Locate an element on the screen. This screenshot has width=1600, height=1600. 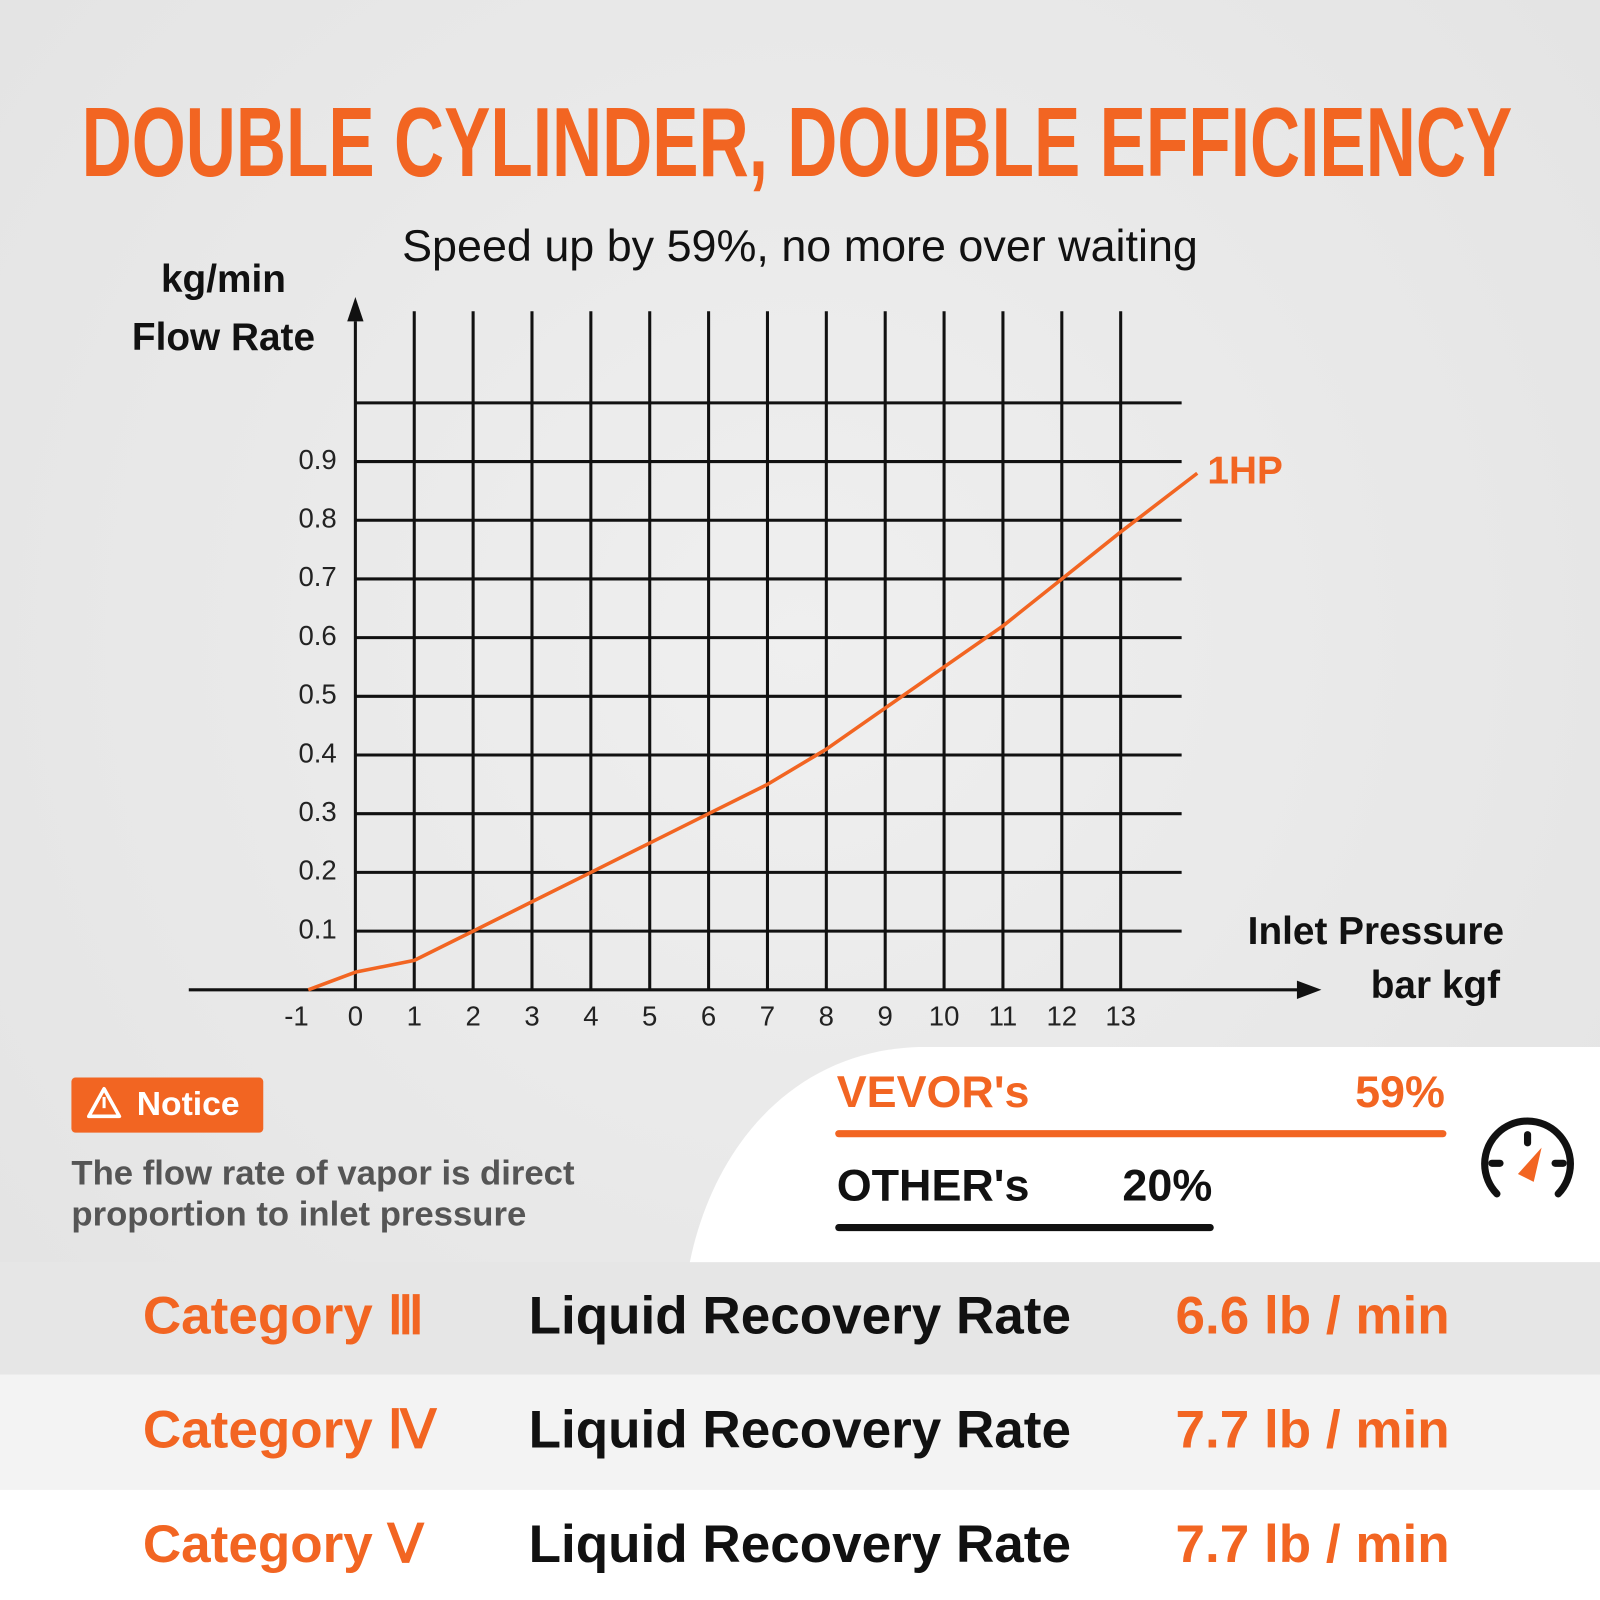
x-axis-arrow is located at coordinates (1309, 989).